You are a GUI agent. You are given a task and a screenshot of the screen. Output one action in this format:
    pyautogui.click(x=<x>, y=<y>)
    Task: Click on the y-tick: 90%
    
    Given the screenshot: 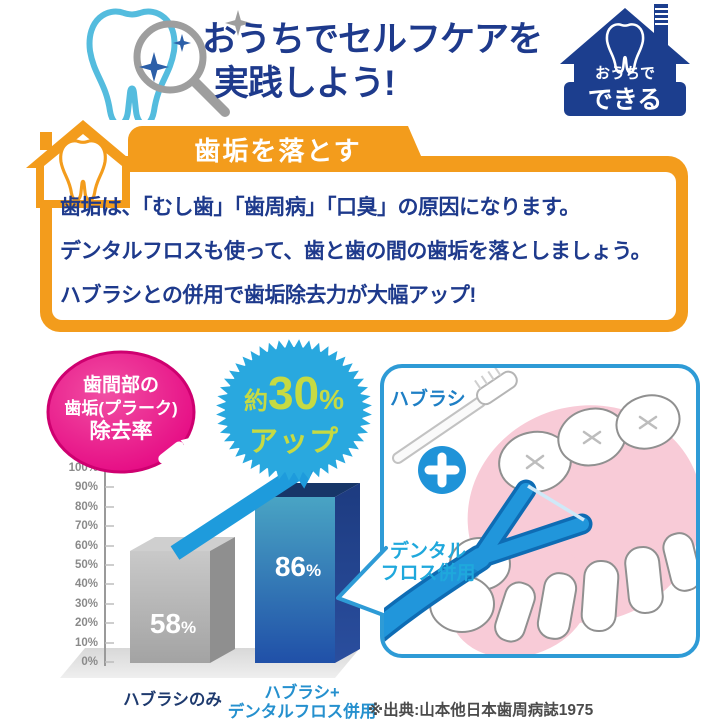 What is the action you would take?
    pyautogui.click(x=86, y=487)
    